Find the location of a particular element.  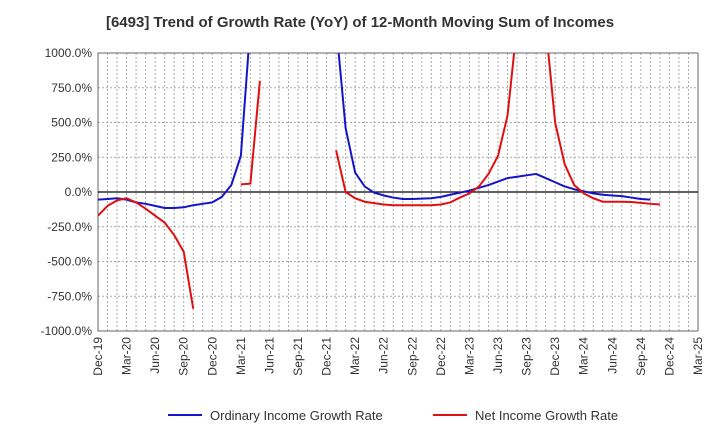

legend-label-net: Net Income Growth Rate is located at coordinates (547, 415).